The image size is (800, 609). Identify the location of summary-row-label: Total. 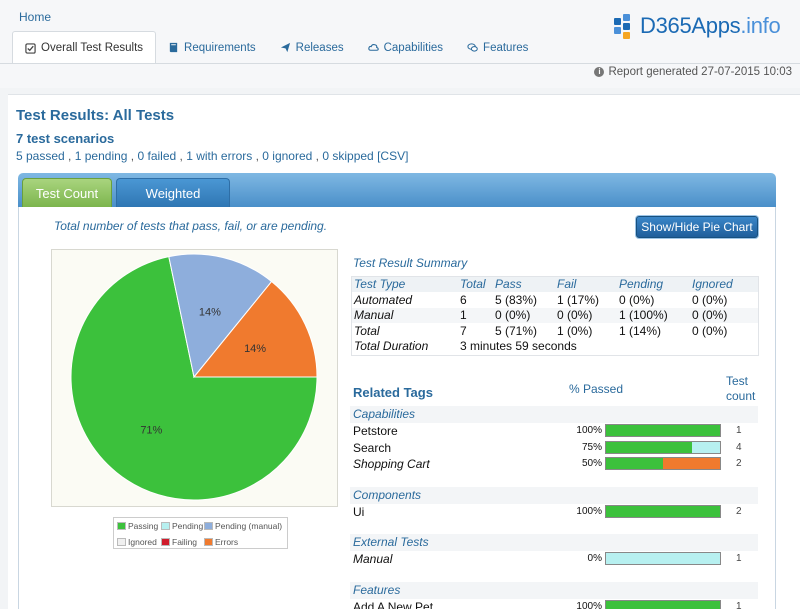
(367, 330).